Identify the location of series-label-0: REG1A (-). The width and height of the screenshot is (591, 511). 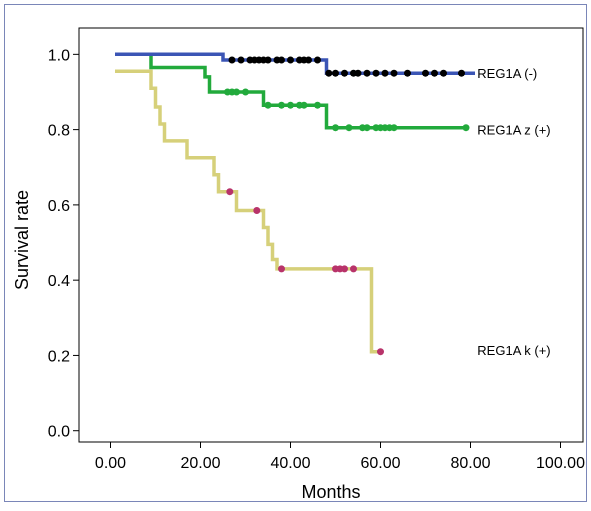
(507, 73).